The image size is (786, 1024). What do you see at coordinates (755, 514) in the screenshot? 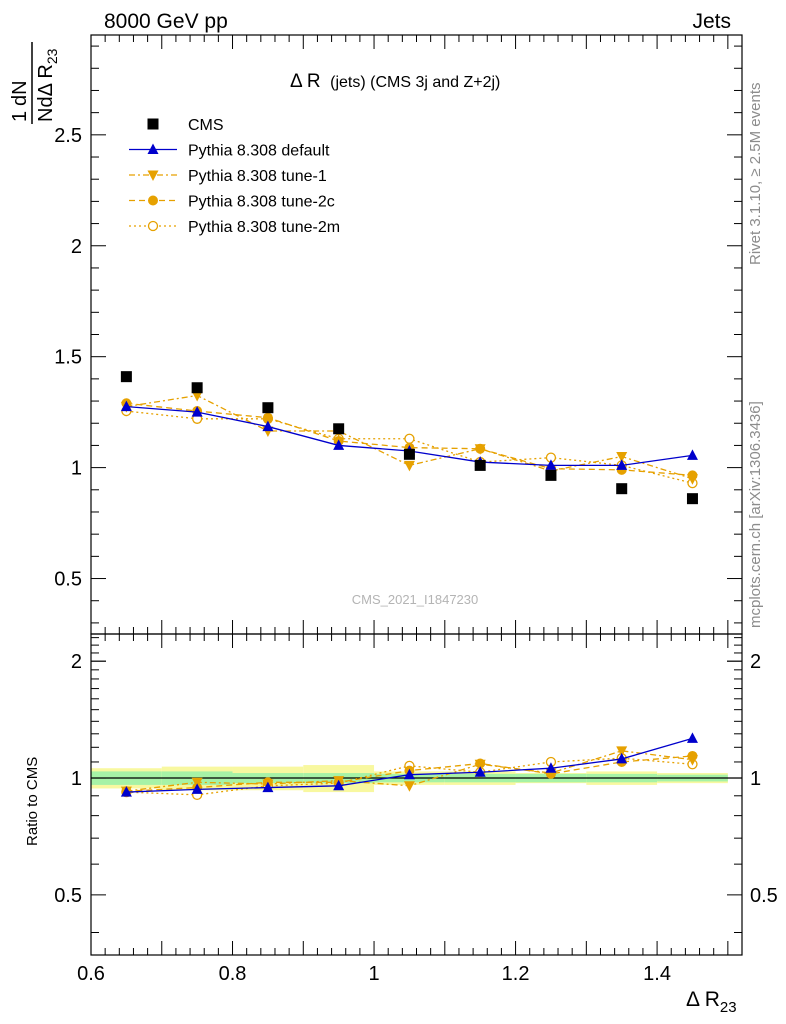
I see `mcplots-label: mcplots.cern.ch [arXiv:1306.3436]` at bounding box center [755, 514].